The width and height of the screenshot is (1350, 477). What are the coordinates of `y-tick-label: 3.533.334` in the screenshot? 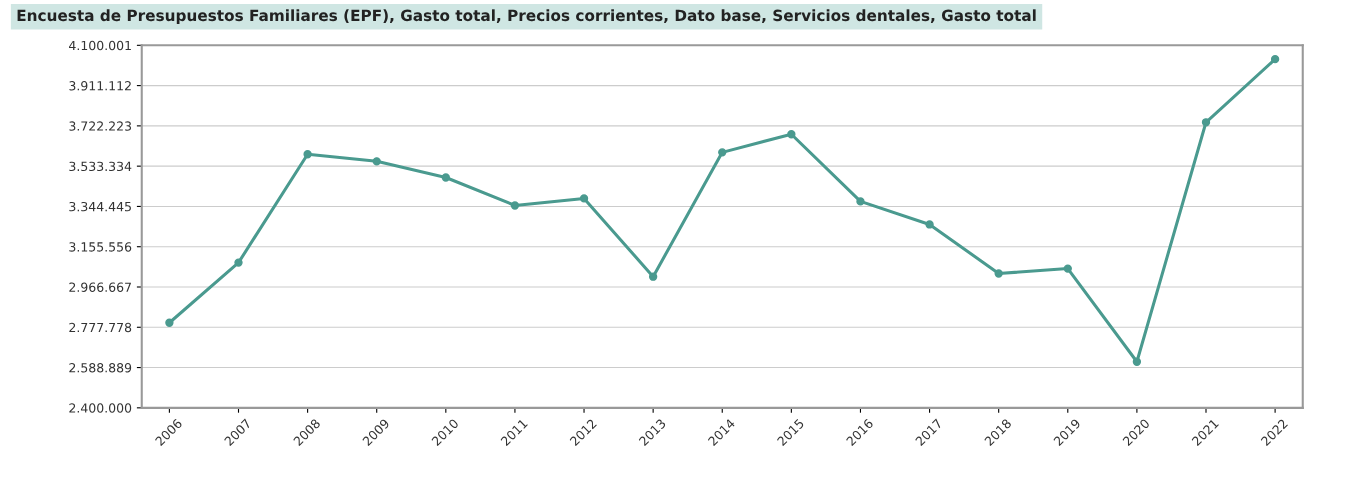 It's located at (100, 166).